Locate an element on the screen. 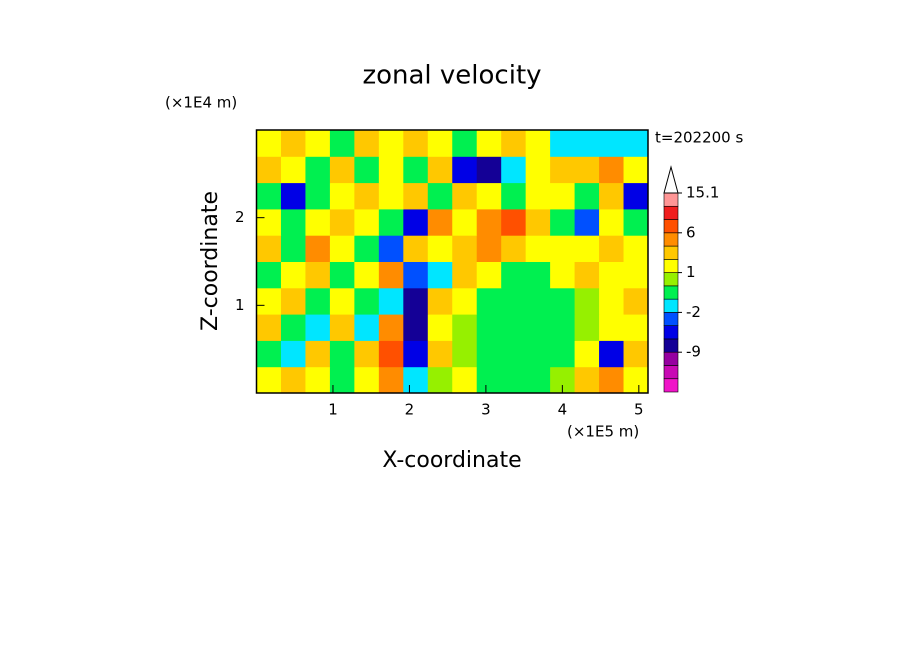 The height and width of the screenshot is (654, 904). colorbar-tick-label: 15.1 is located at coordinates (702, 193).